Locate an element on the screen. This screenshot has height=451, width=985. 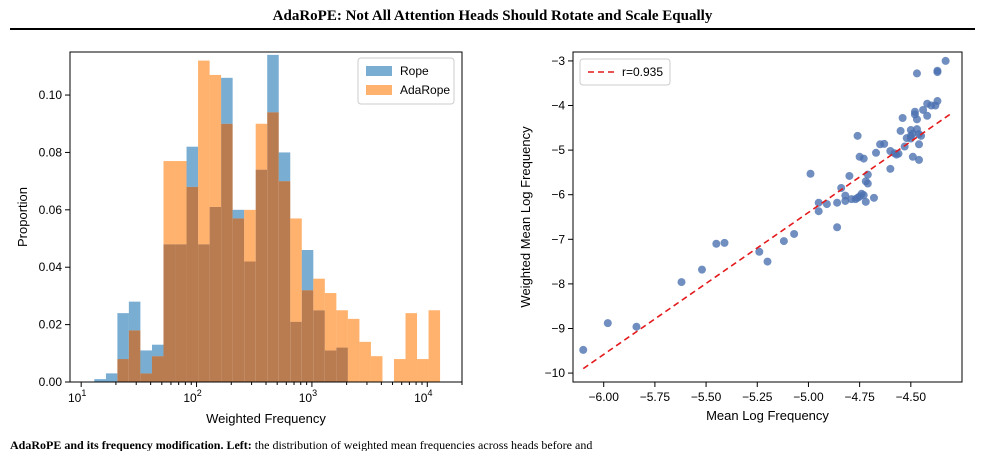
hist-ytick-label: 0.10 is located at coordinates (51, 95).